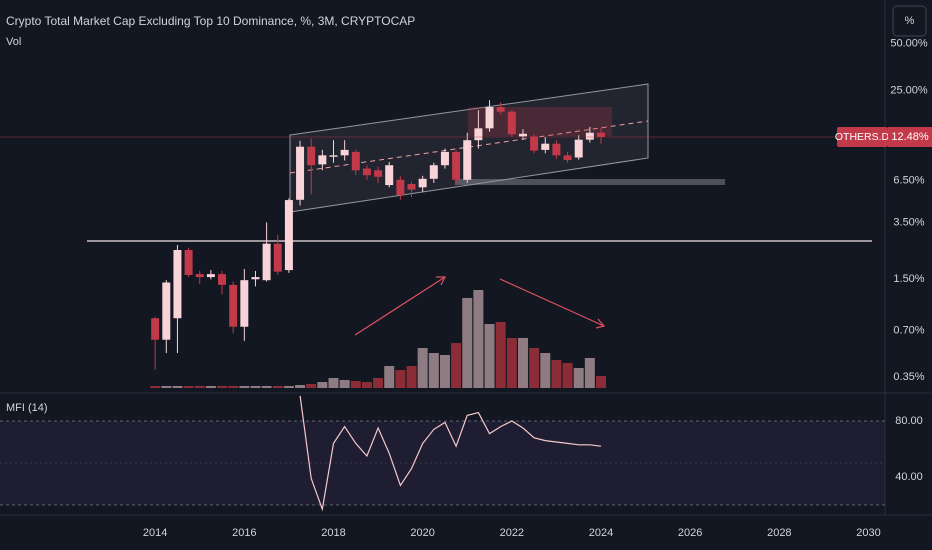  Describe the element at coordinates (908, 377) in the screenshot. I see `y-tick-label: 0.35%` at that location.